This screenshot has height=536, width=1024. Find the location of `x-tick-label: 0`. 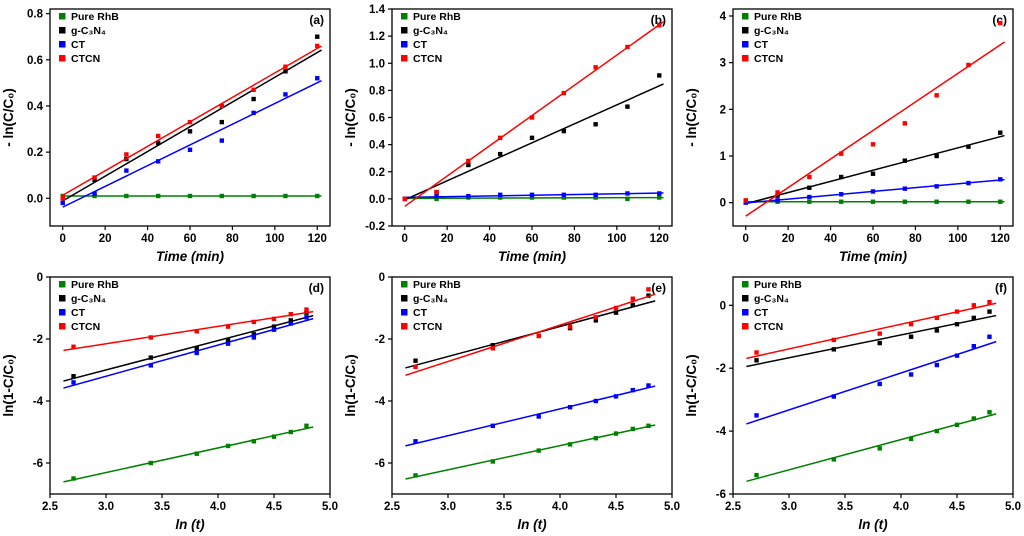

x-tick-label: 0 is located at coordinates (404, 239).